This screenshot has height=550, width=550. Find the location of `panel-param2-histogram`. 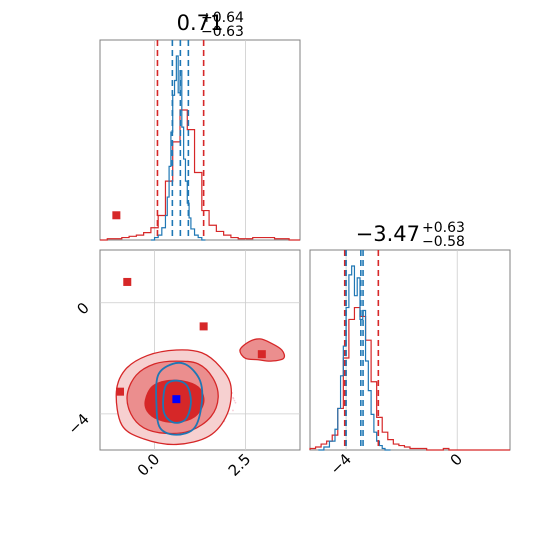

panel-param2-histogram is located at coordinates (410, 350).